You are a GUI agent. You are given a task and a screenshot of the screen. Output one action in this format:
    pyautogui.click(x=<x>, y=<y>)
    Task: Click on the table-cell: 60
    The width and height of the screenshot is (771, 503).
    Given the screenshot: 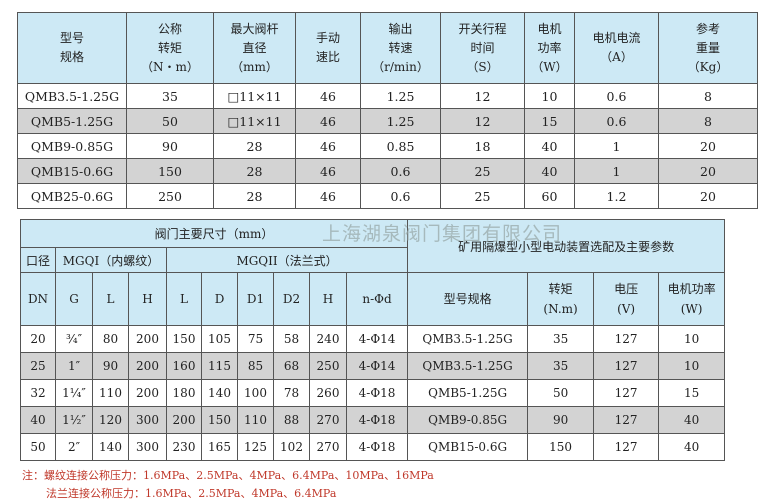 What is the action you would take?
    pyautogui.click(x=549, y=196)
    